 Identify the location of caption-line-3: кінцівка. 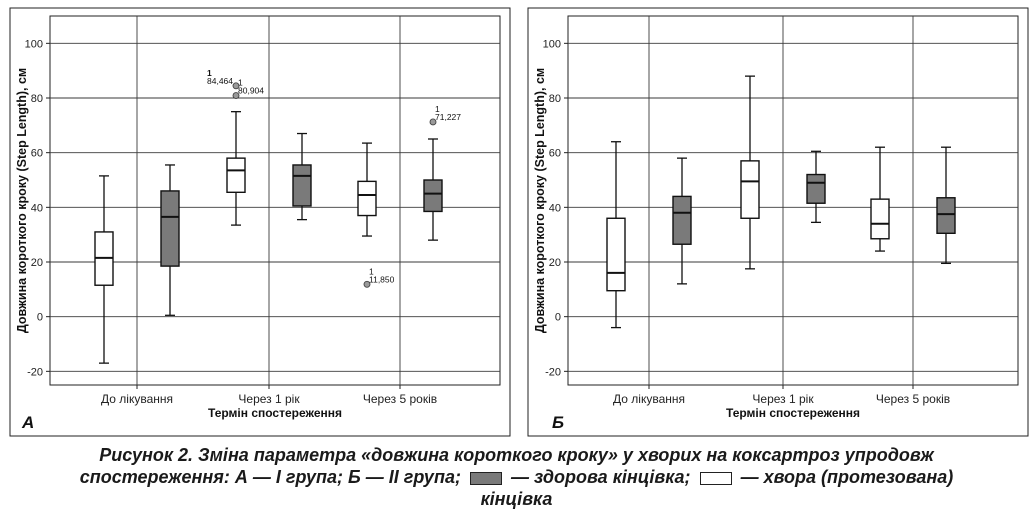
(516, 499).